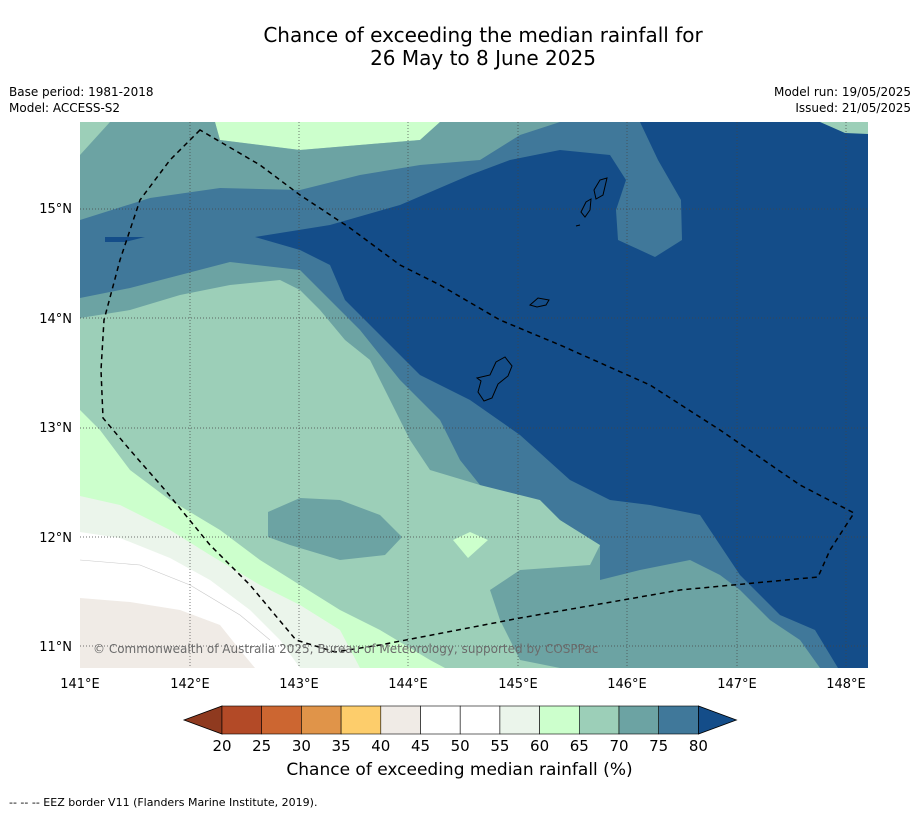 The height and width of the screenshot is (816, 919). What do you see at coordinates (261, 746) in the screenshot?
I see `colorbar-tick-label: 25` at bounding box center [261, 746].